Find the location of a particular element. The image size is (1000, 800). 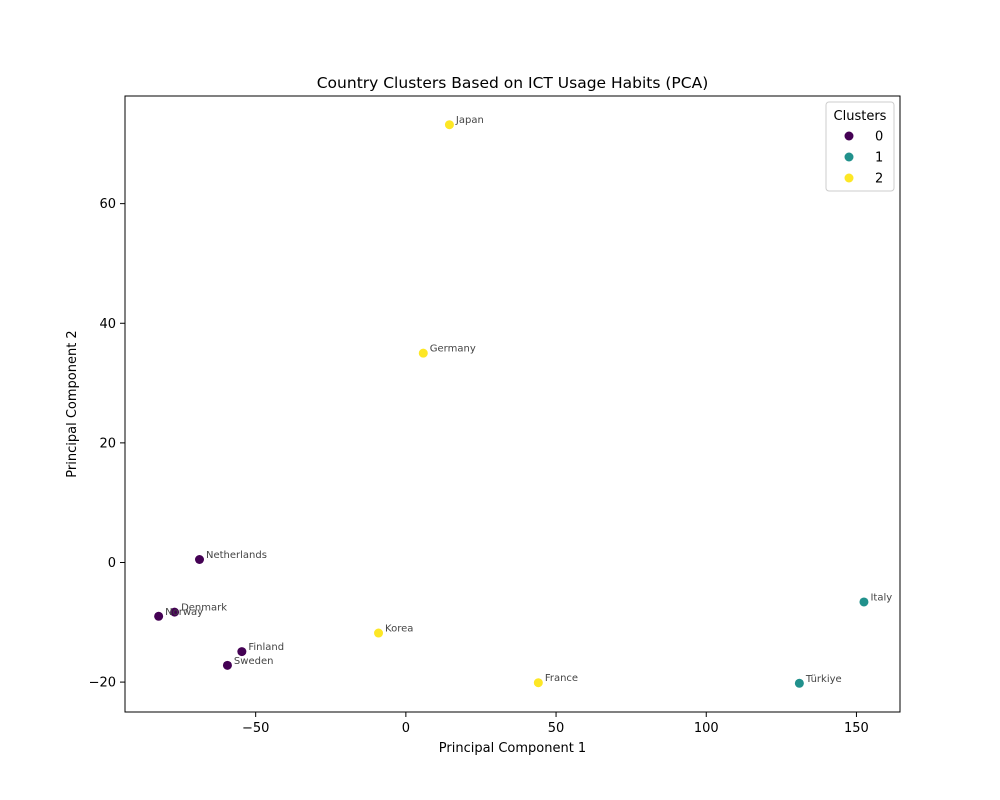

data-point-korea is located at coordinates (379, 633).